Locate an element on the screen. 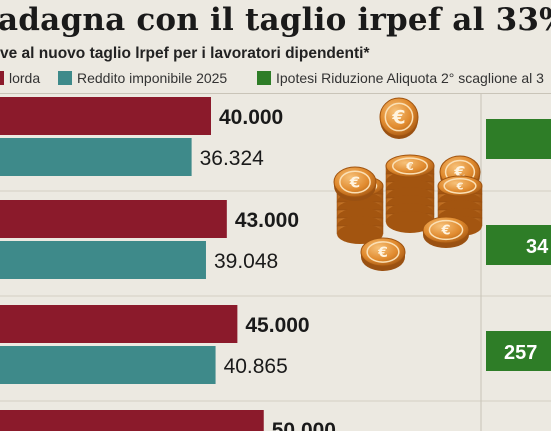  label-imponibile: 39.048 is located at coordinates (246, 261).